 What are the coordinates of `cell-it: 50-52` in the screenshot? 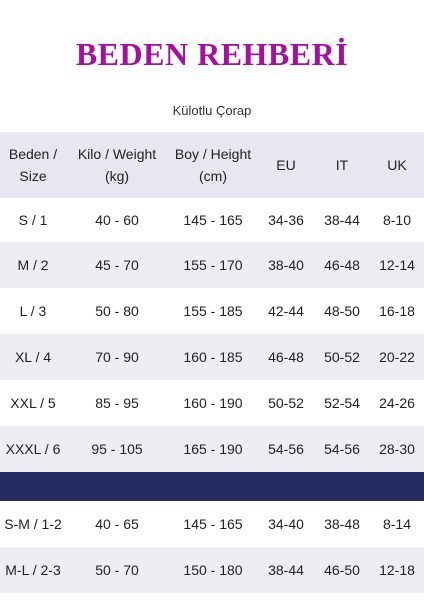 It's located at (342, 357).